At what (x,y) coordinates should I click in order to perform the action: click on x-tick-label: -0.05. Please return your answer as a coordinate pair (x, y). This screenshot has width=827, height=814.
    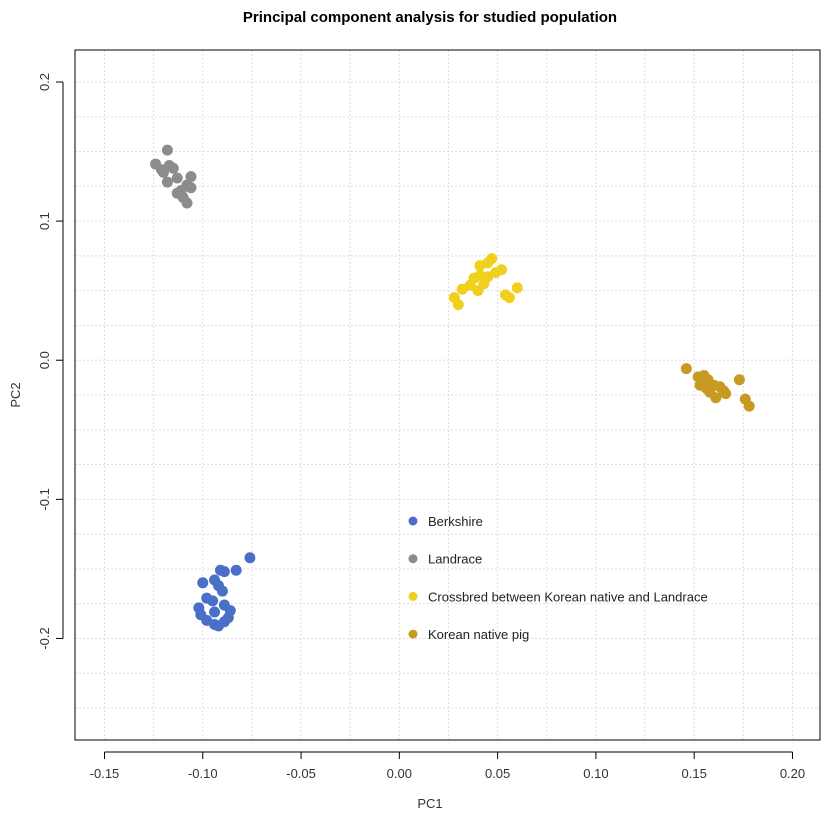
    Looking at the image, I should click on (301, 773).